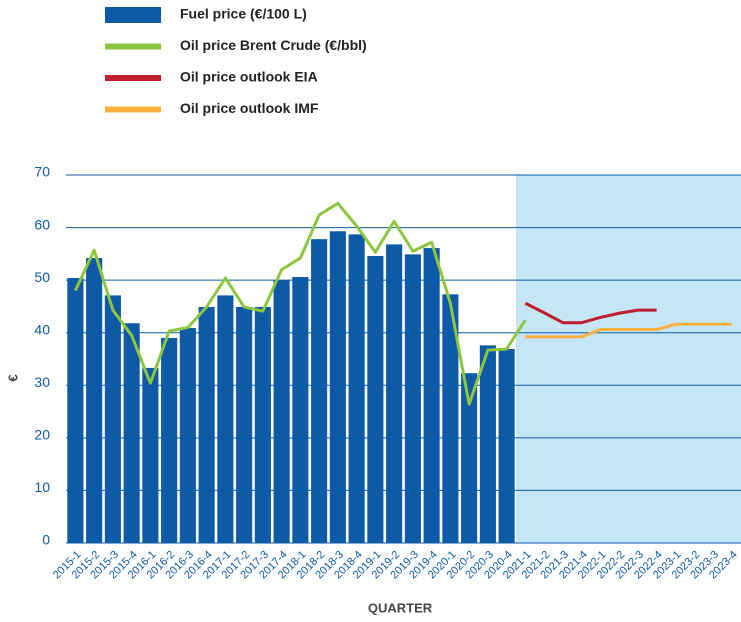 Image resolution: width=741 pixels, height=622 pixels. I want to click on legend-label: Fuel price (€/100 L), so click(243, 14).